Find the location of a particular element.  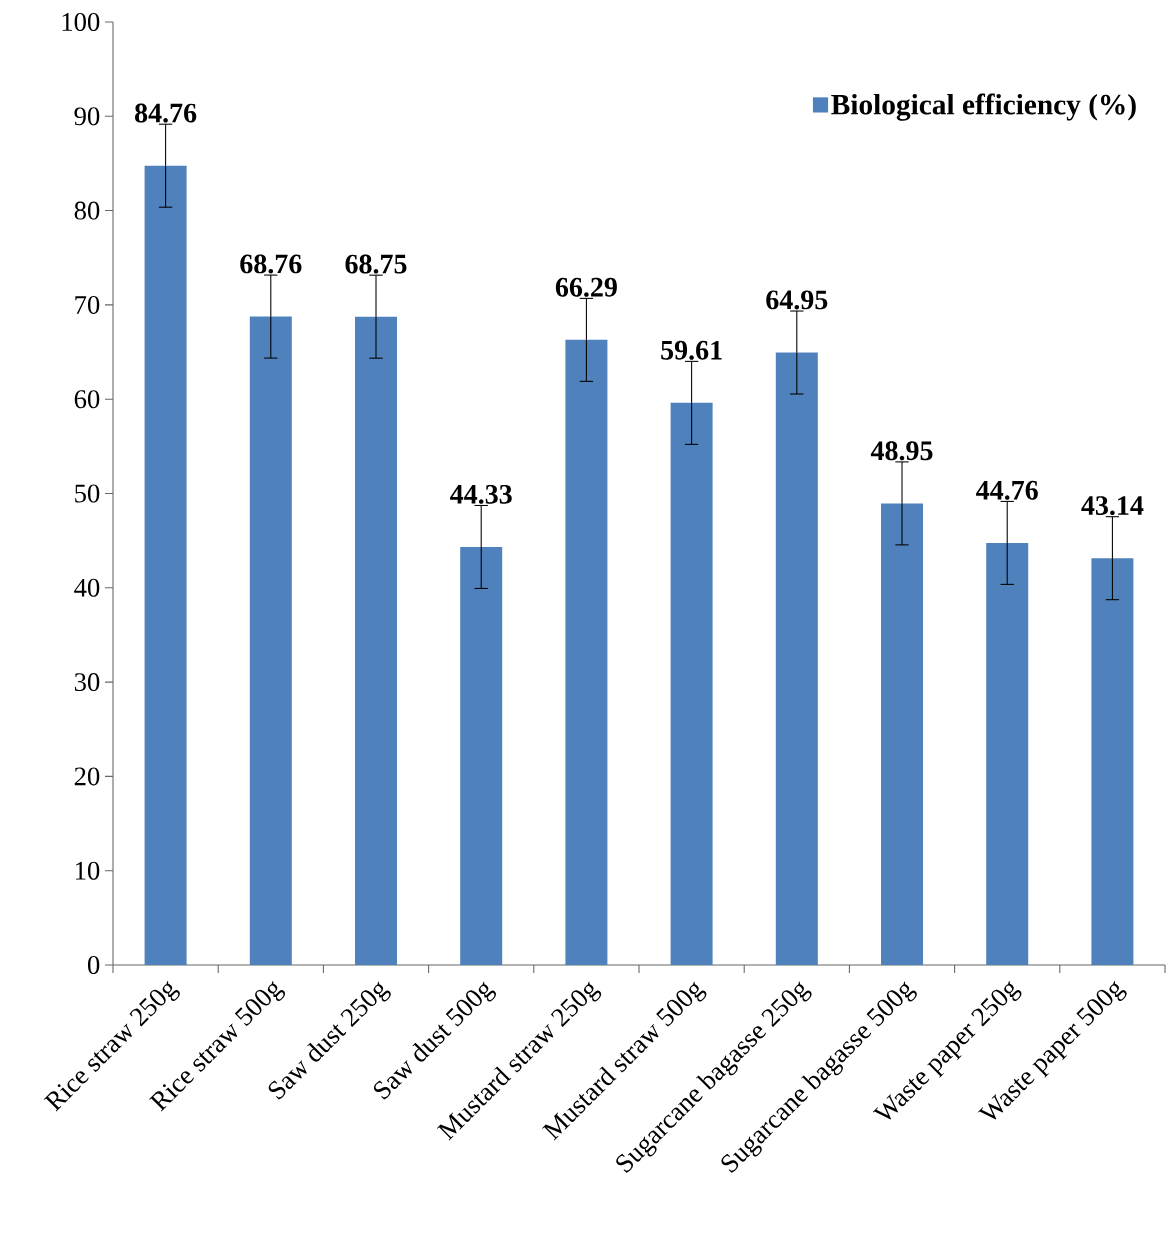

data-label: 66.29 is located at coordinates (586, 287).